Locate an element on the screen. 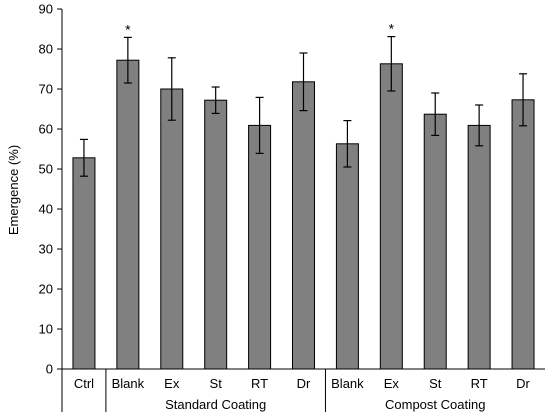  y-tick-label: 0 is located at coordinates (49, 369).